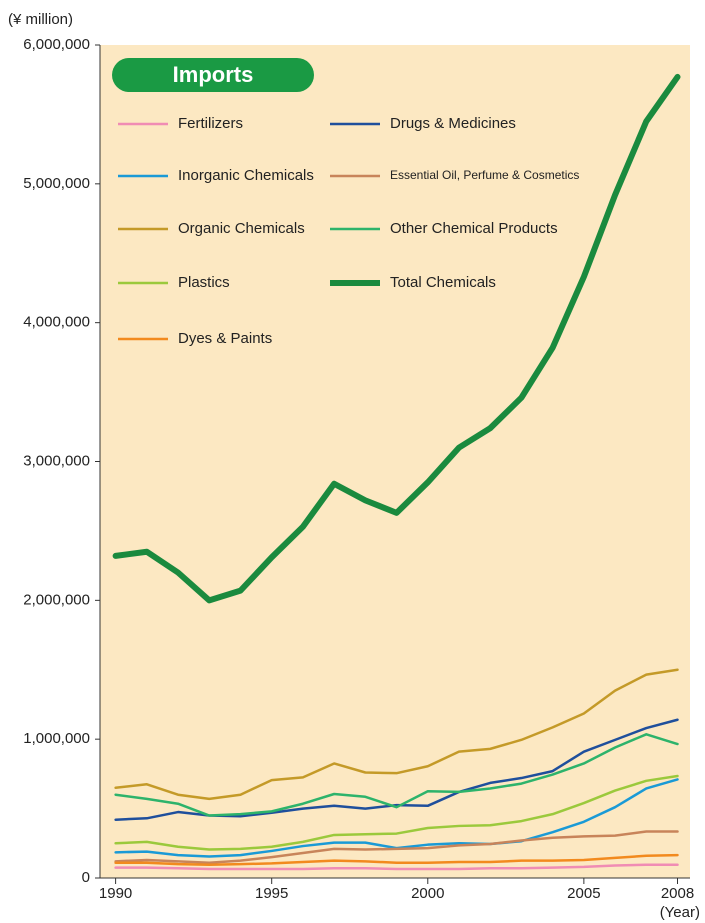 This screenshot has height=923, width=705. I want to click on legend-title: Imports, so click(213, 74).